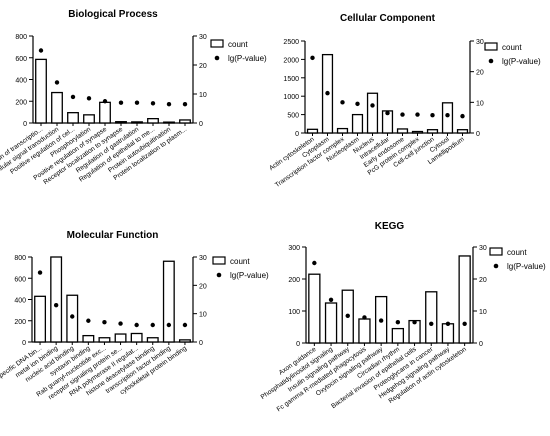 The image size is (550, 436). Describe the element at coordinates (21, 81) in the screenshot. I see `left-tick-label: 400` at that location.